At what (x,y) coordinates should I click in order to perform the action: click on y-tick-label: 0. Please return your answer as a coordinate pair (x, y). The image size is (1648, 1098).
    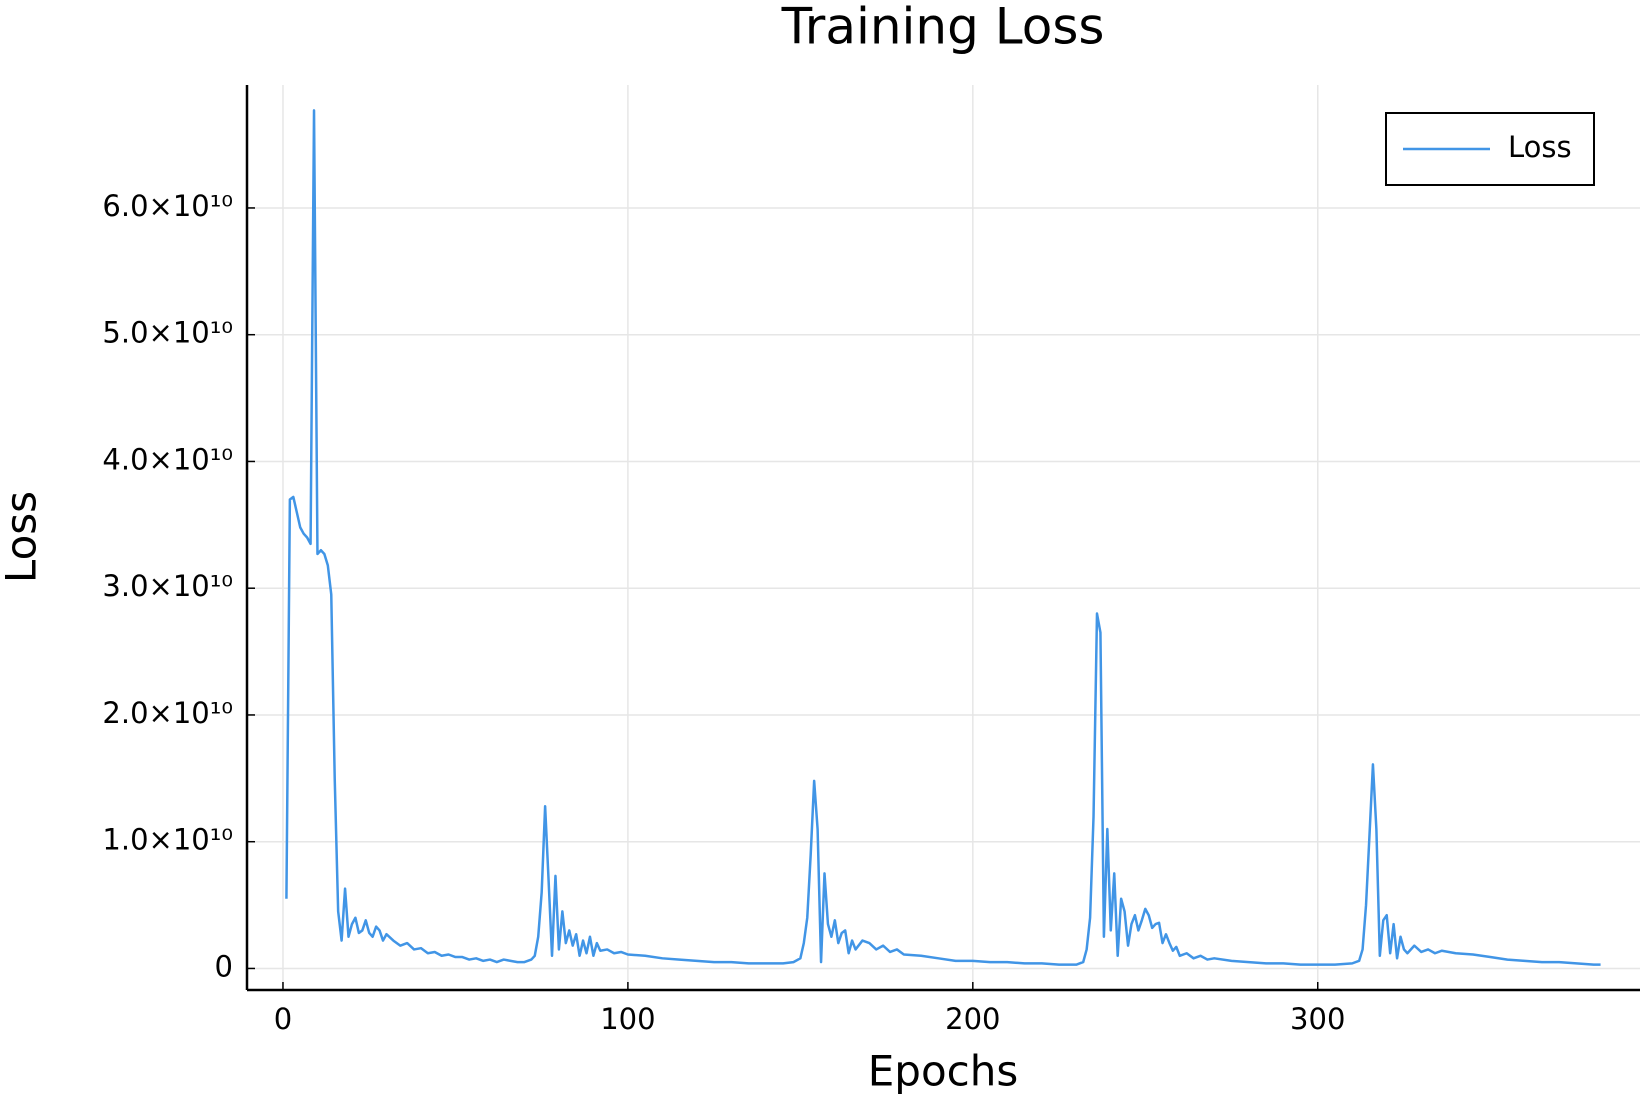
    Looking at the image, I should click on (224, 966).